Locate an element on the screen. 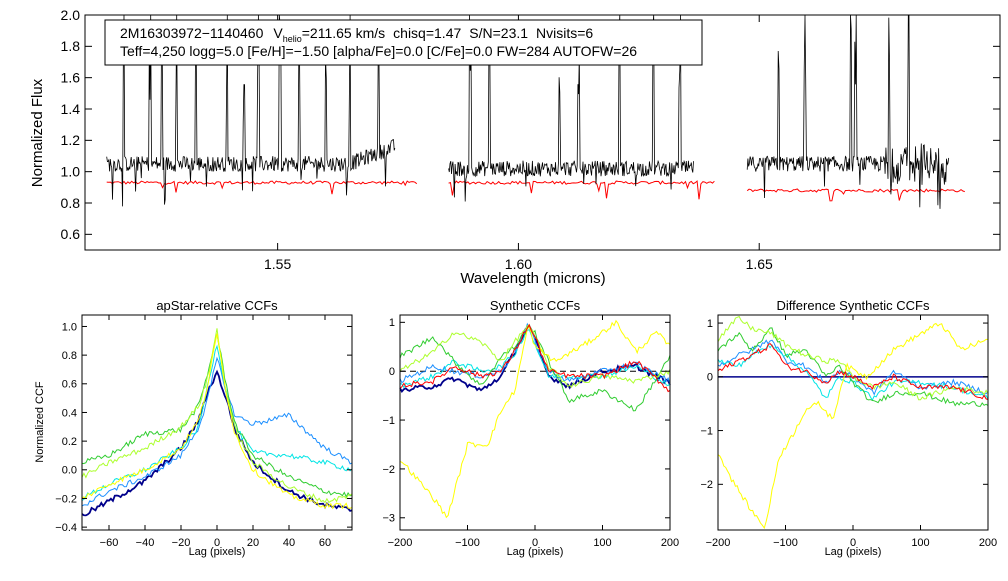 This screenshot has width=1008, height=581. x-tick-label: −40 is located at coordinates (145, 543).